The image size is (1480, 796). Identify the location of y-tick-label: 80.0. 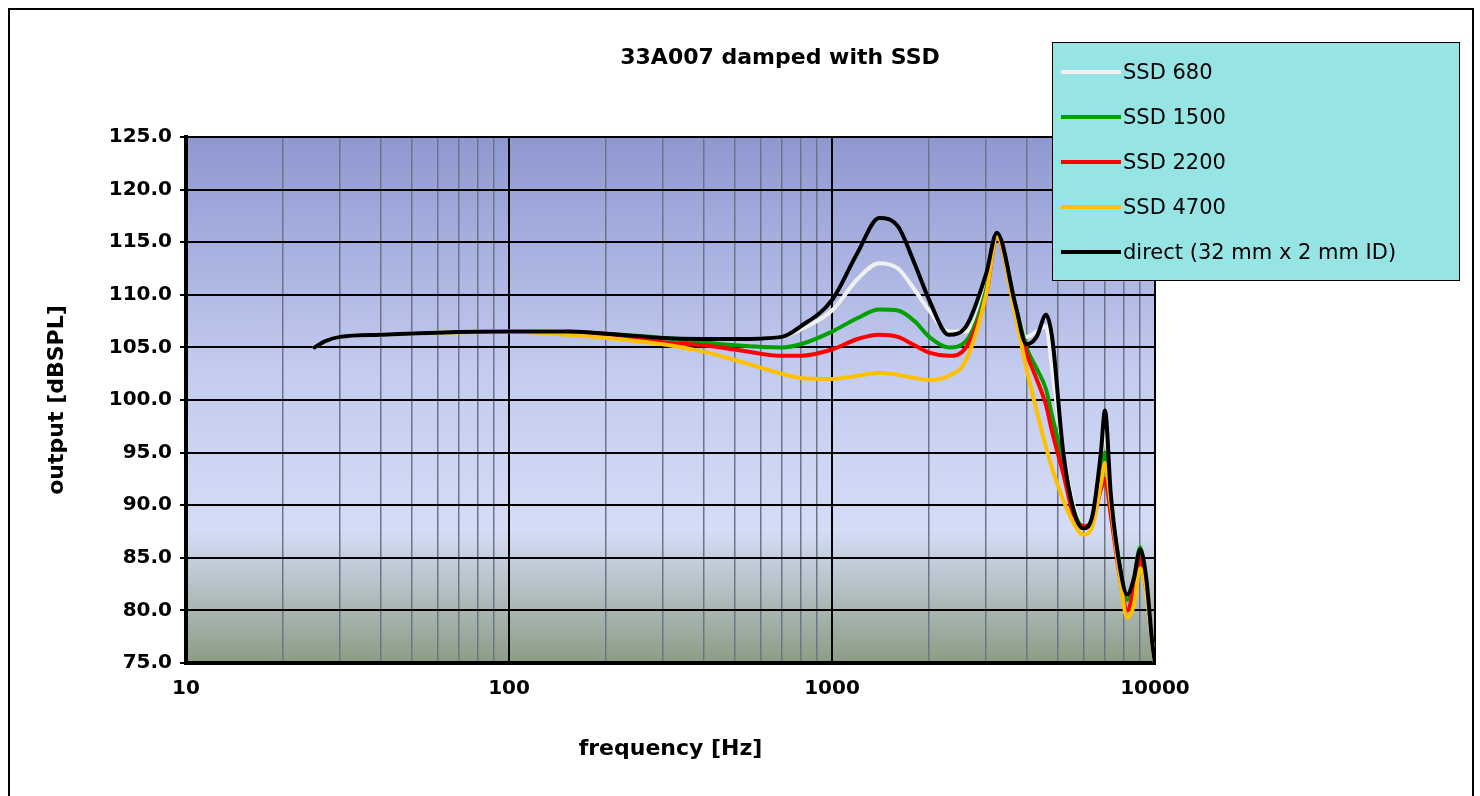
(147, 608).